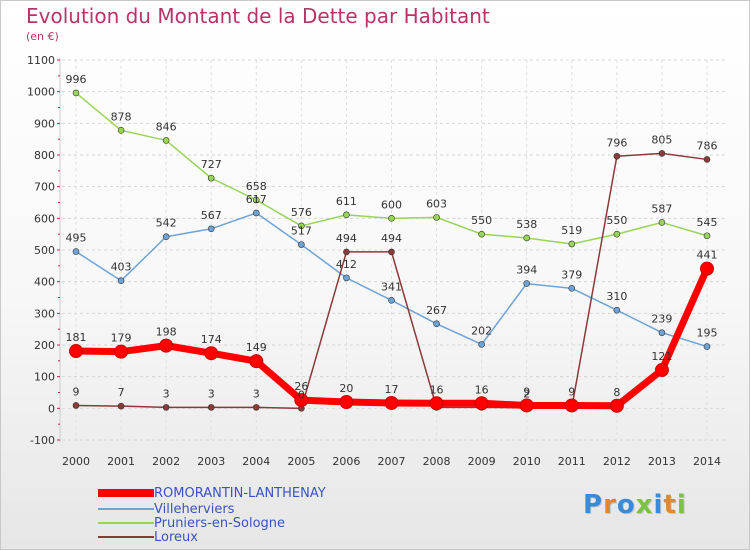 Image resolution: width=750 pixels, height=550 pixels. I want to click on data-label: 611, so click(346, 201).